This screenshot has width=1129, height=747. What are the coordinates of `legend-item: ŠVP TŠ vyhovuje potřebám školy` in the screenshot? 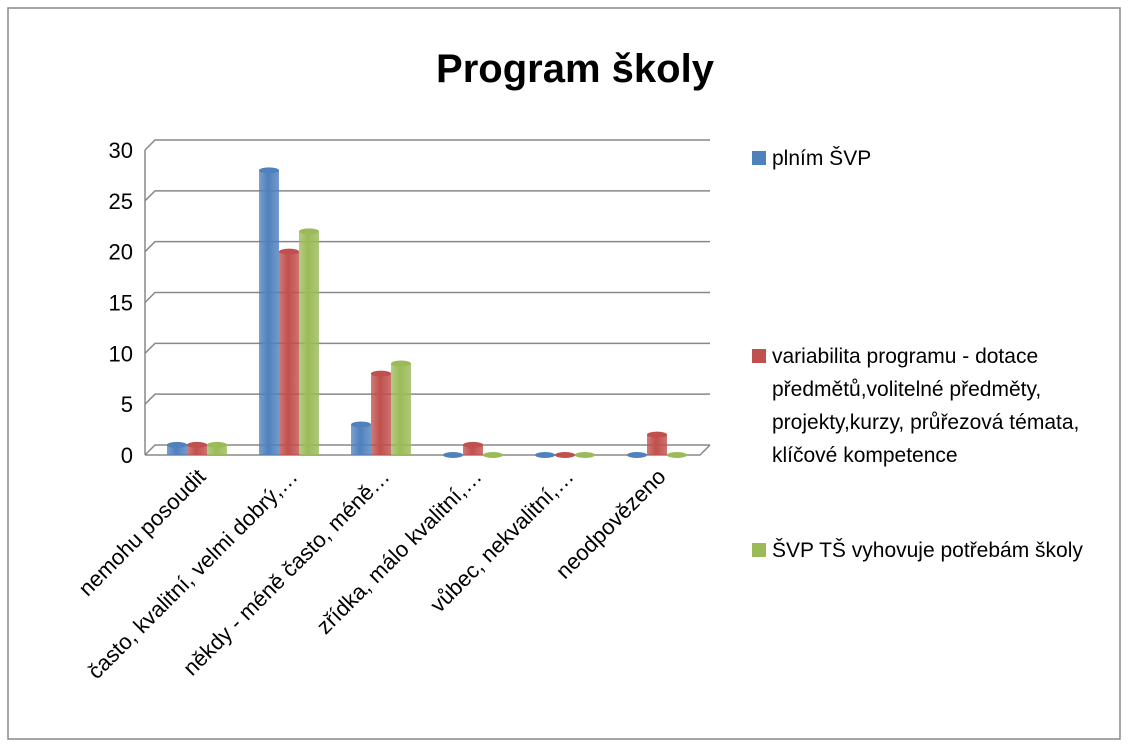 It's located at (927, 550).